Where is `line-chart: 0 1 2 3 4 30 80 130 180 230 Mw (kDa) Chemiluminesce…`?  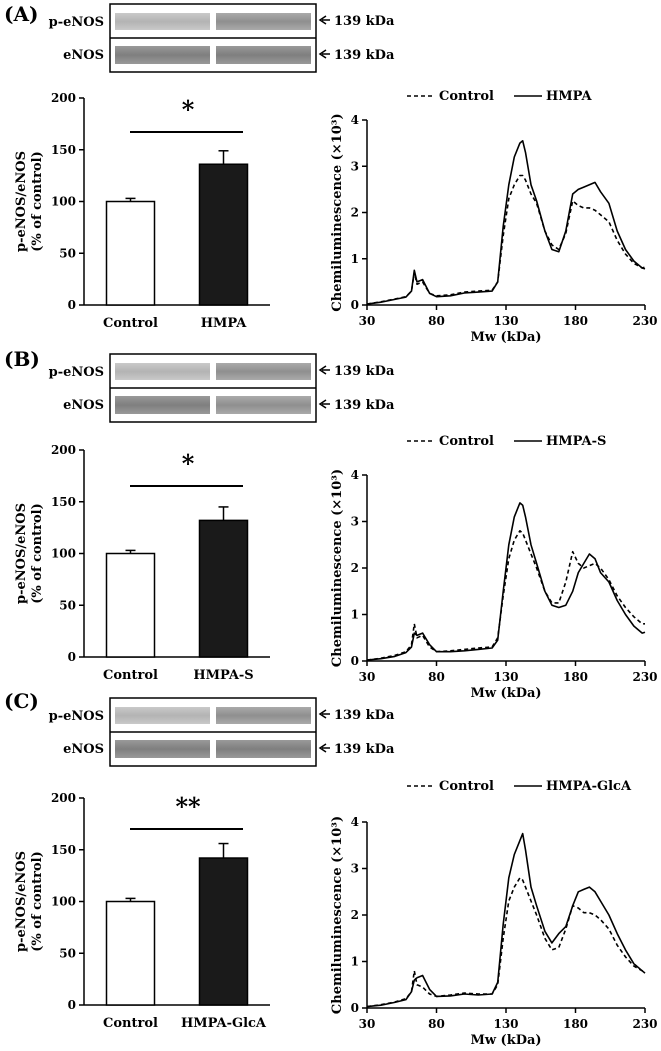
line-chart: 0 1 2 3 4 30 80 130 180 230 Mw (kDa) Chemiluminesce… is located at coordinates (494, 913).